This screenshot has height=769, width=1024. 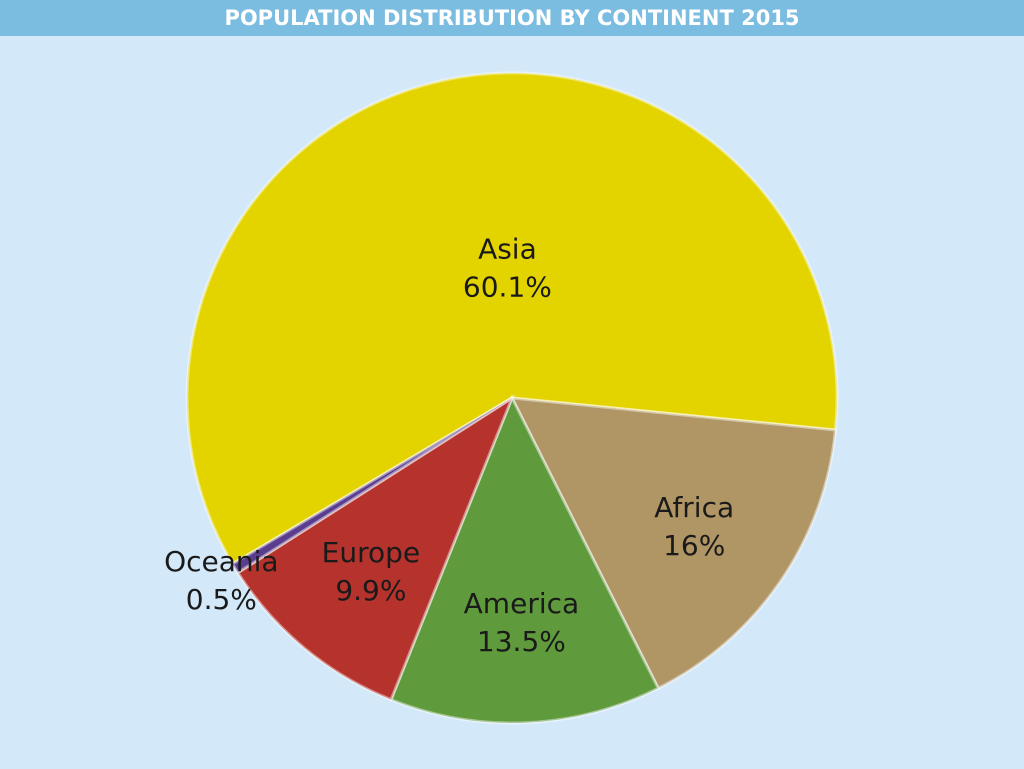 I want to click on value-label: 16%, so click(x=694, y=545).